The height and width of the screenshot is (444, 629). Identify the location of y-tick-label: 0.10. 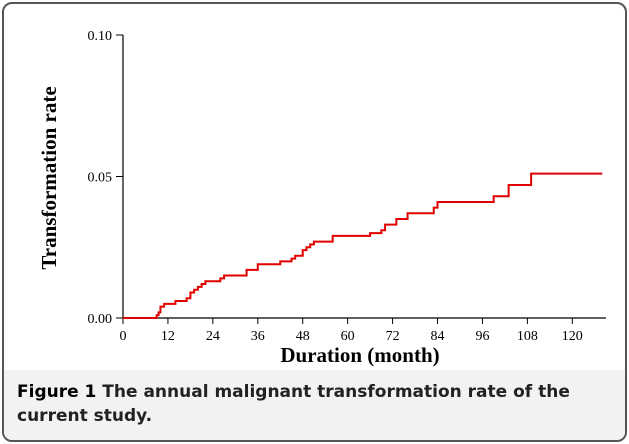
(100, 36).